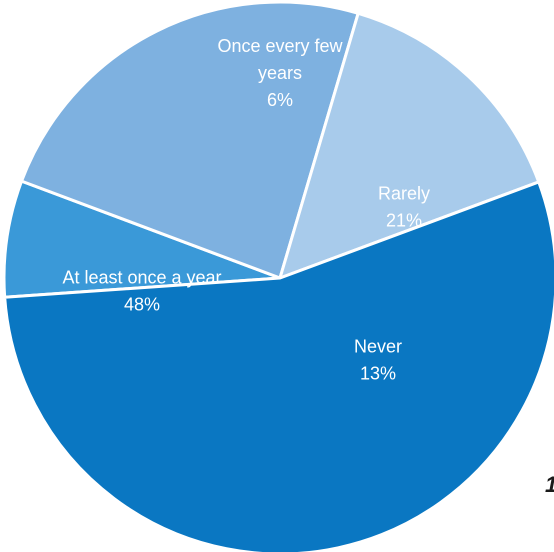 Image resolution: width=554 pixels, height=552 pixels. What do you see at coordinates (378, 347) in the screenshot?
I see `slice-category-label: Never` at bounding box center [378, 347].